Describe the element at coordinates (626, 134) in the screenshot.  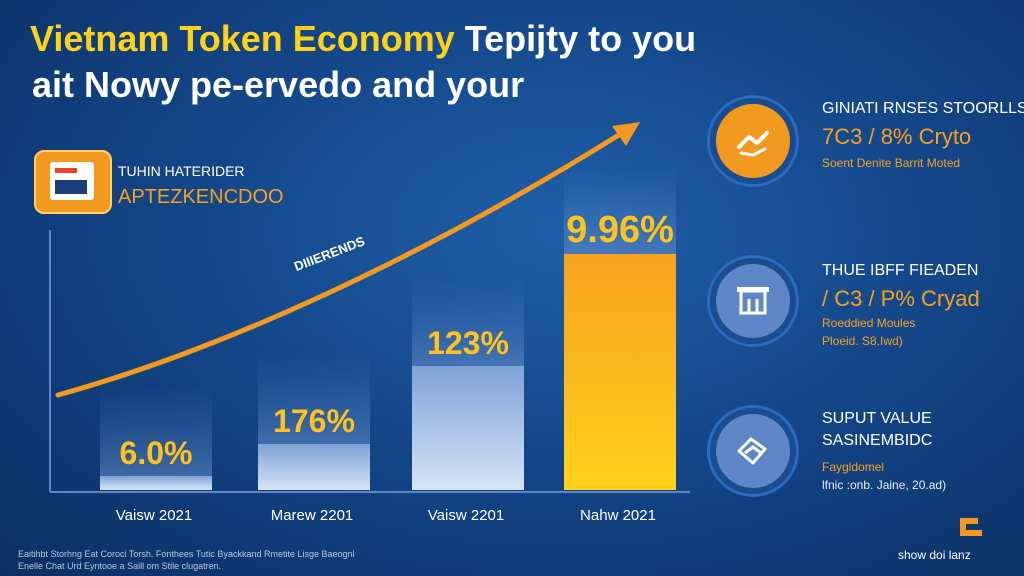
I see `trend-arrowhead` at that location.